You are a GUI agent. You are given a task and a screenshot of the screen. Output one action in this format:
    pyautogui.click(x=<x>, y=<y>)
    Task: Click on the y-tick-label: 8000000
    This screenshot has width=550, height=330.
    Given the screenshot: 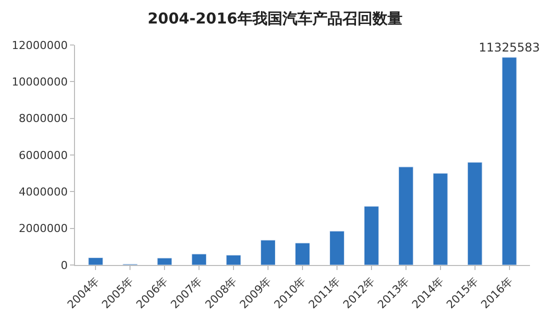 What is the action you would take?
    pyautogui.click(x=43, y=119)
    